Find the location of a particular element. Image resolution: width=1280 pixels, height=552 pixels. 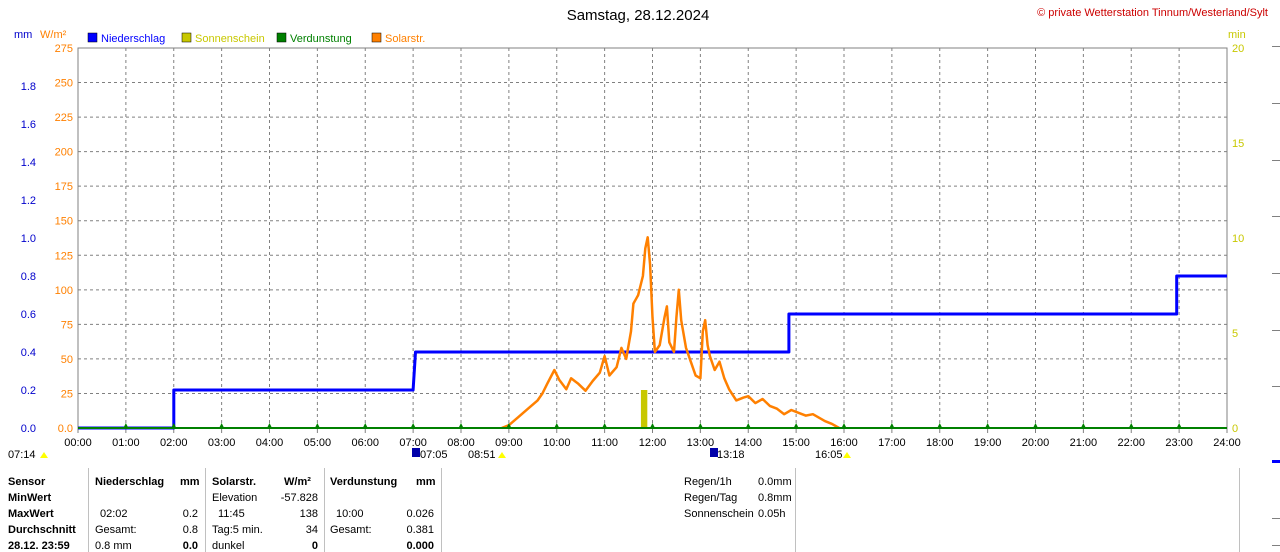

x-tick-label: 04:00 is located at coordinates (270, 443).